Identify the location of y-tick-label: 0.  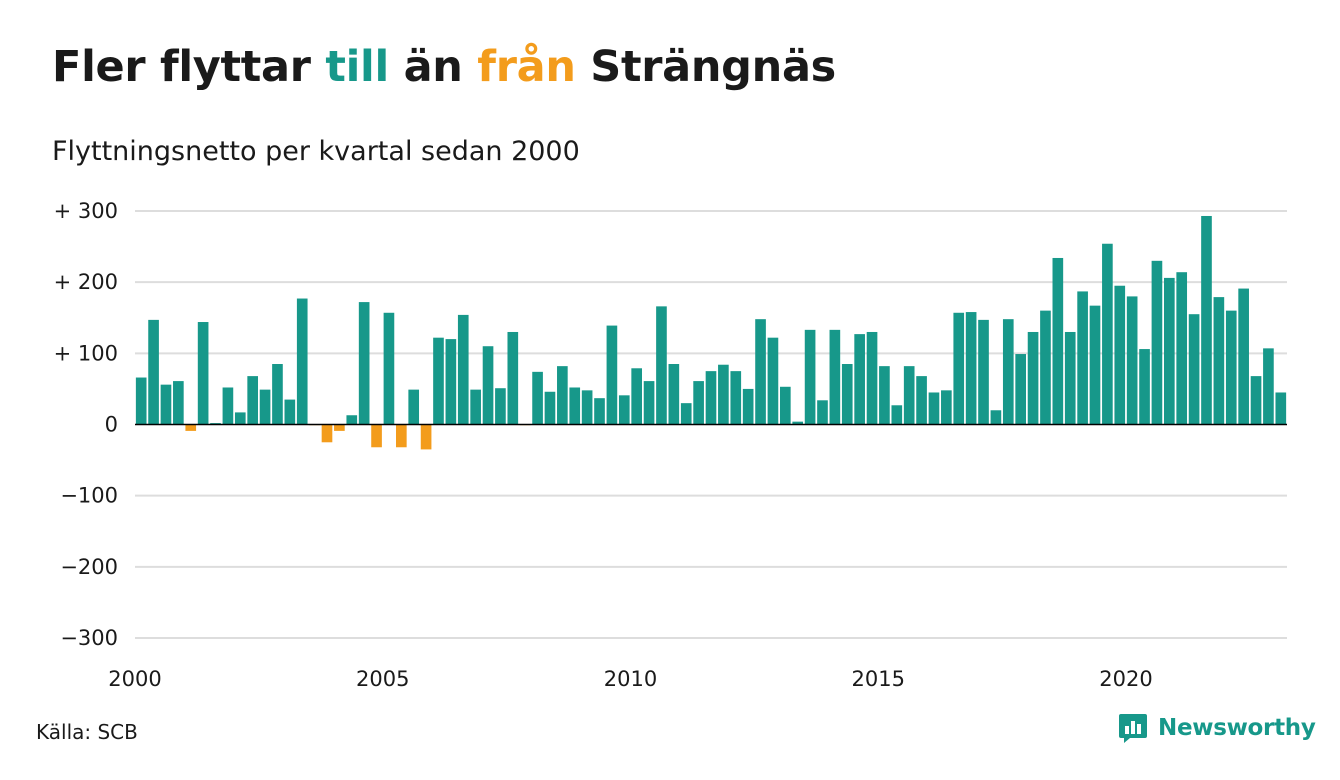
(111, 425).